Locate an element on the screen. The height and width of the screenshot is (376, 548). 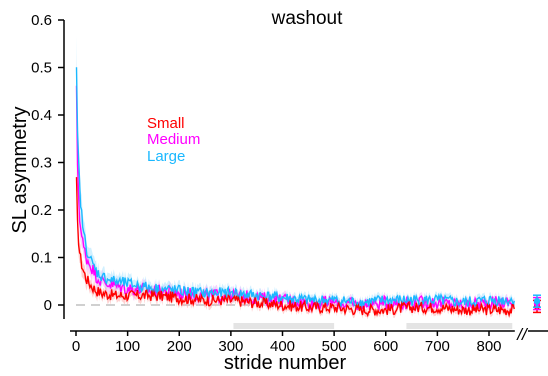
y-tick-label: 0.6 is located at coordinates (41, 20).